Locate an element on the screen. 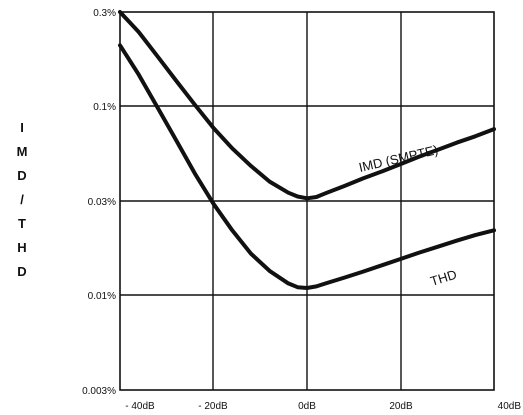 This screenshot has height=415, width=523. y-axis-label-char: T is located at coordinates (22, 223).